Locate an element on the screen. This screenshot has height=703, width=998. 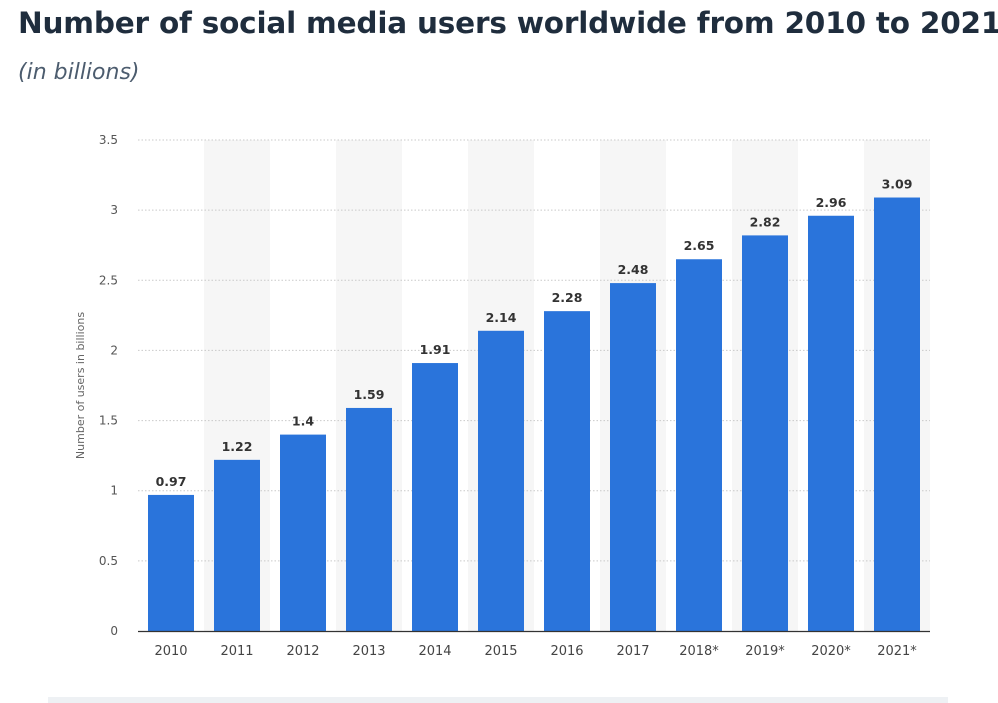
y-tick-label: 0 is located at coordinates (114, 631).